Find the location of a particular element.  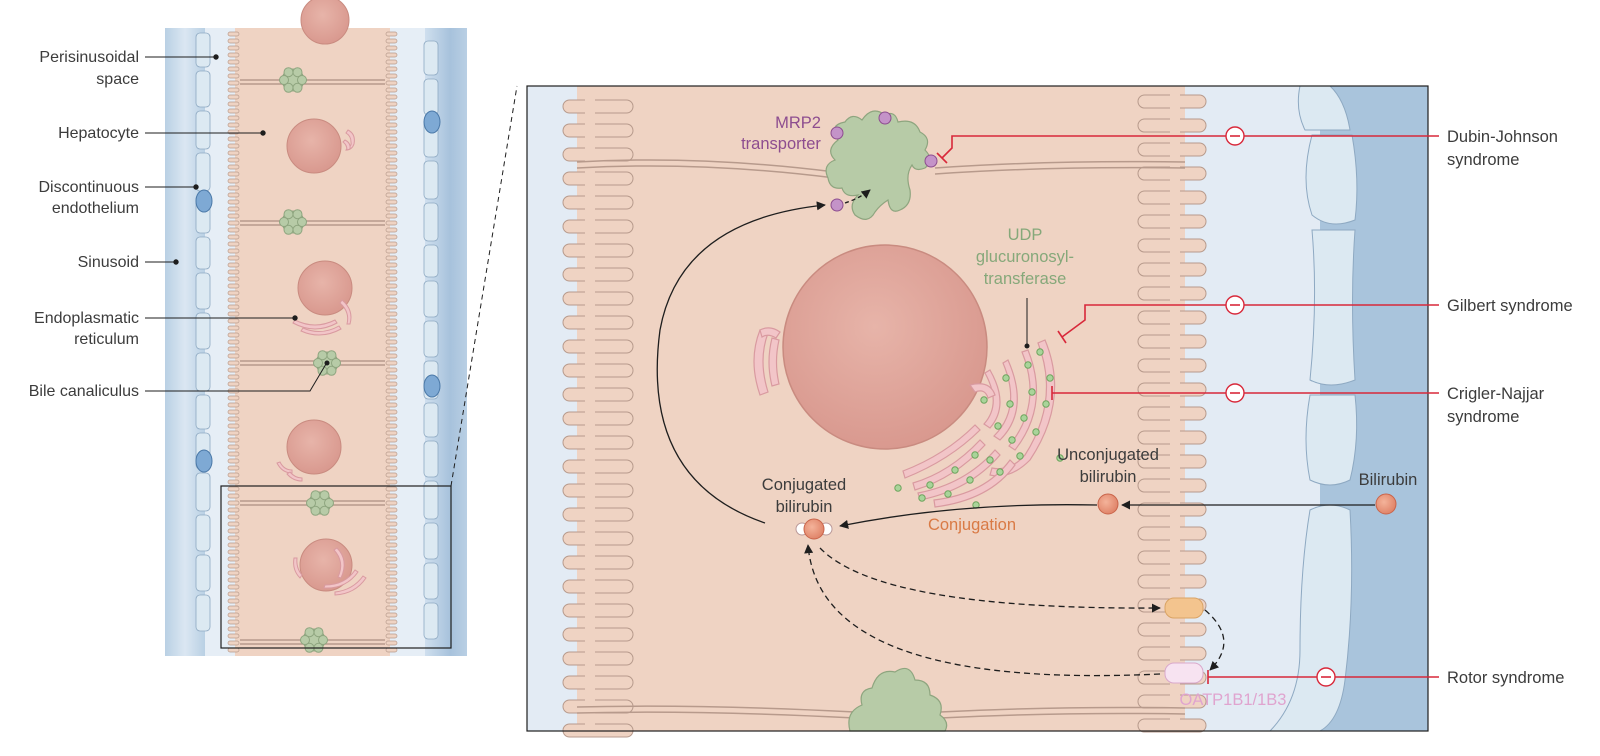

efflux-transporter is located at coordinates (1184, 608).